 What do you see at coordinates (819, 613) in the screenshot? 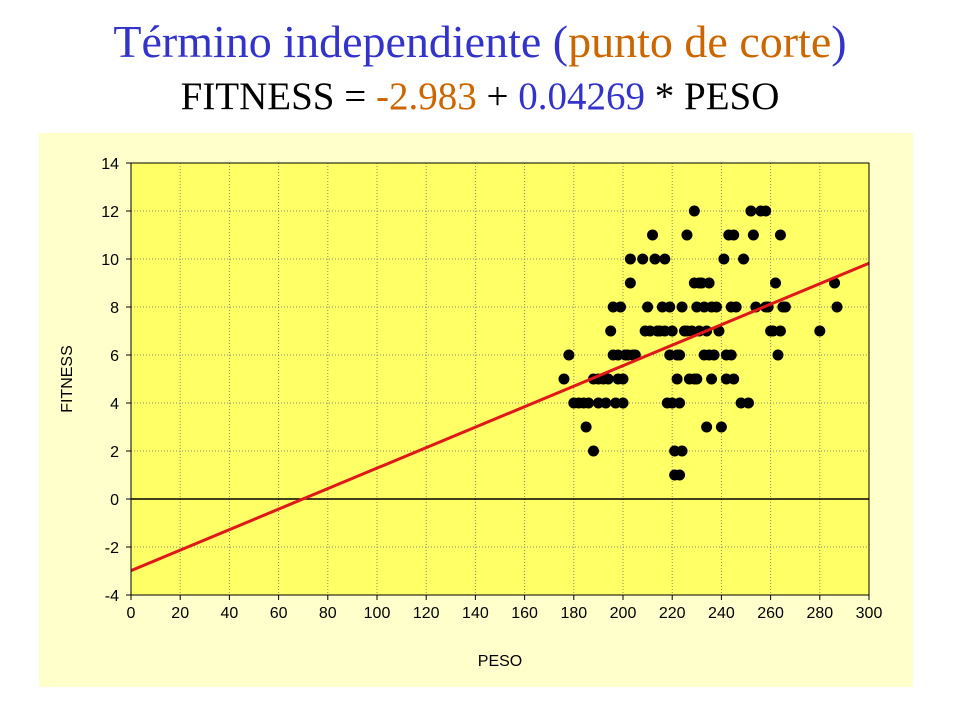
I see `x-tick-label: 280` at bounding box center [819, 613].